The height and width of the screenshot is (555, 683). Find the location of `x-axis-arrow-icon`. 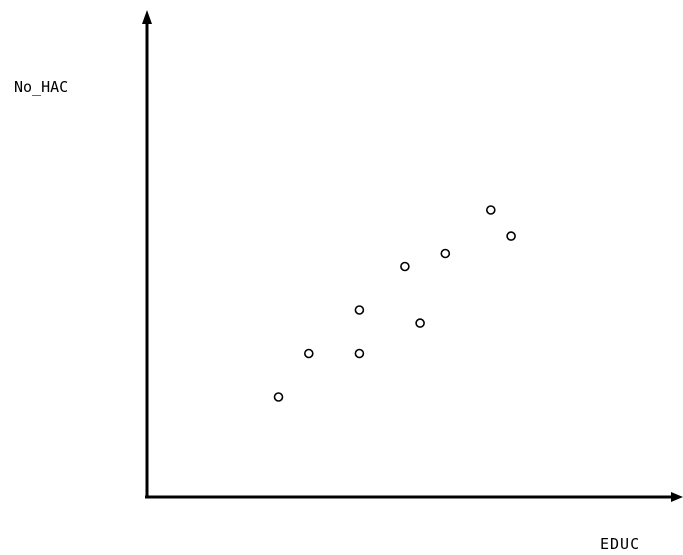

x-axis-arrow-icon is located at coordinates (677, 497).